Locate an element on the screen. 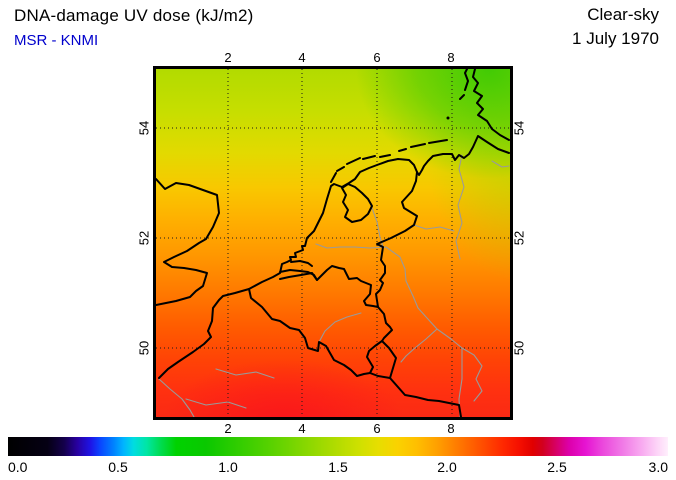 The image size is (676, 480). sky-condition-label: Clear-sky is located at coordinates (623, 14).